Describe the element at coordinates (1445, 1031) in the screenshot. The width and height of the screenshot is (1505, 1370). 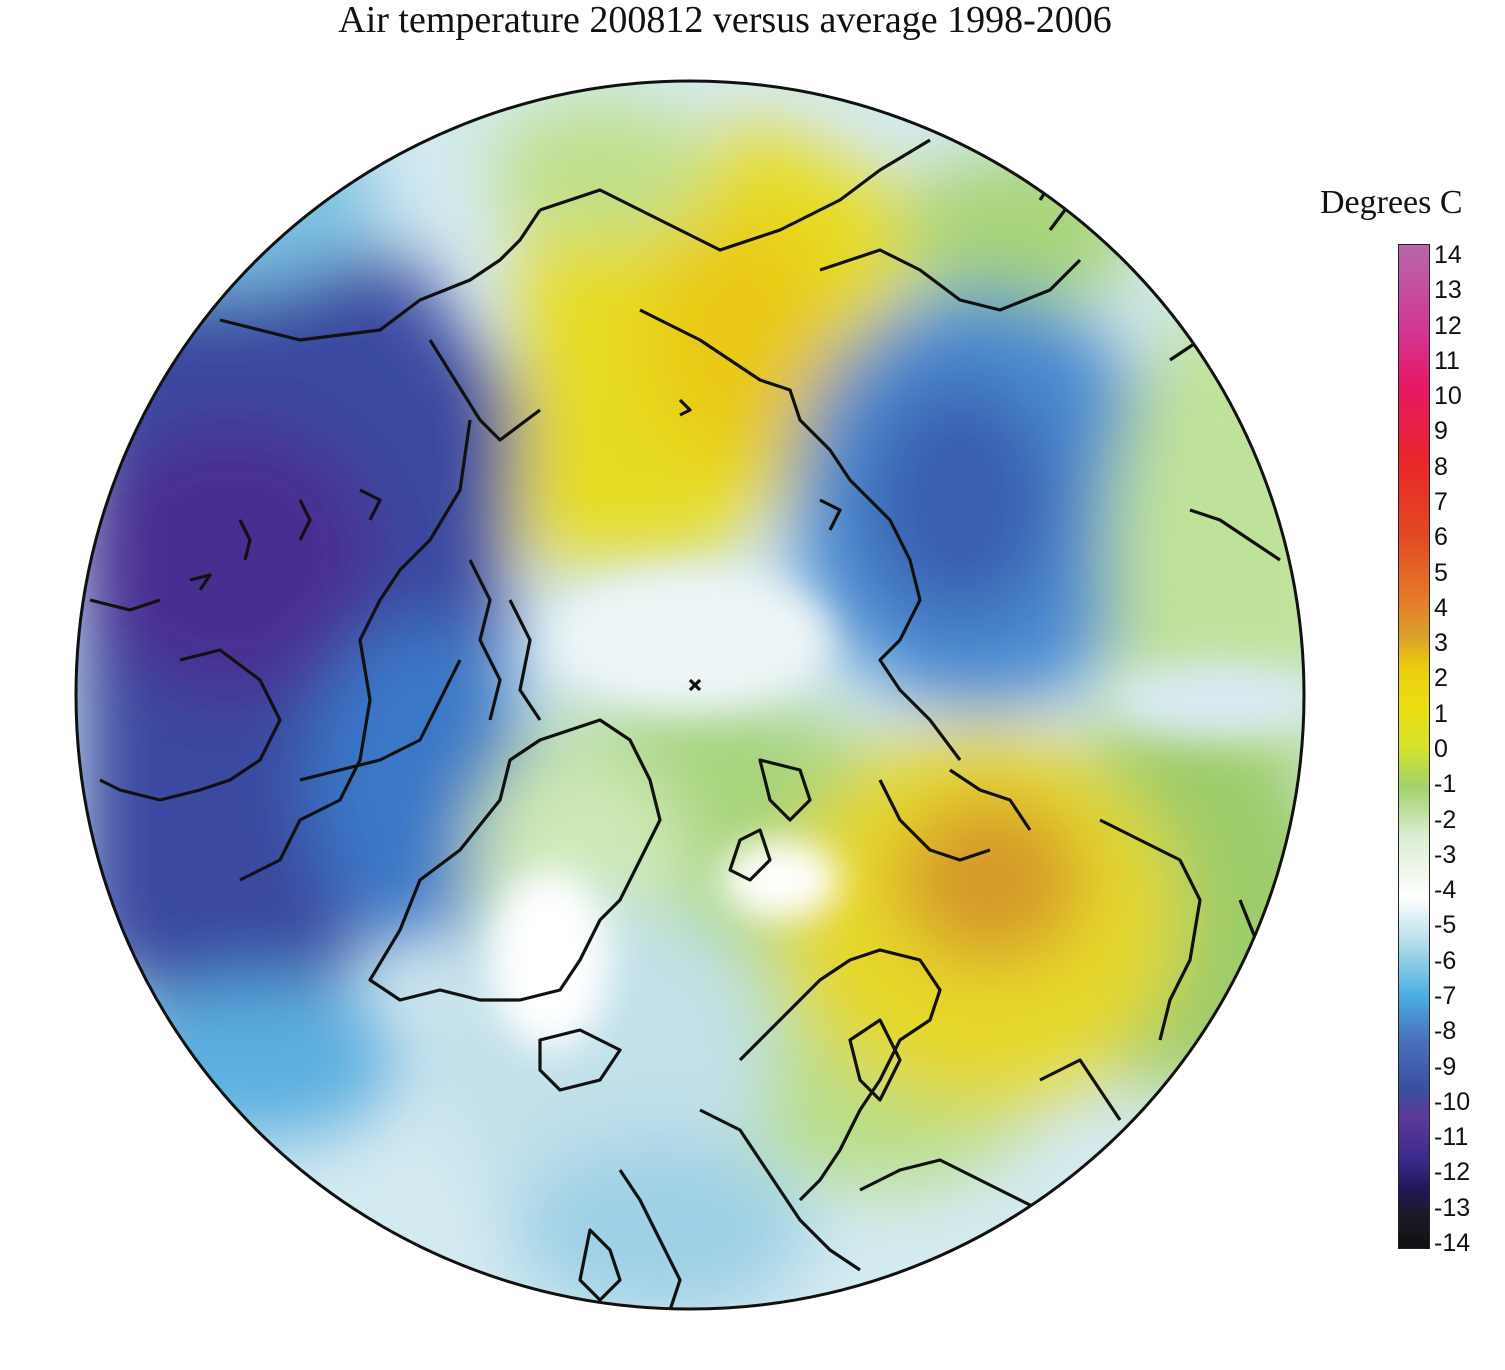
I see `legend-tick-label: -8` at that location.